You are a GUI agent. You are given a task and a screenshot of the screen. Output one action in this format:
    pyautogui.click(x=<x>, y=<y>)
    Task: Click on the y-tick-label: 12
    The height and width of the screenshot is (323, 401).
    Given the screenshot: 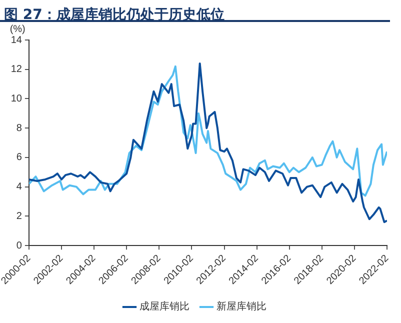 What is the action you would take?
    pyautogui.click(x=16, y=70)
    